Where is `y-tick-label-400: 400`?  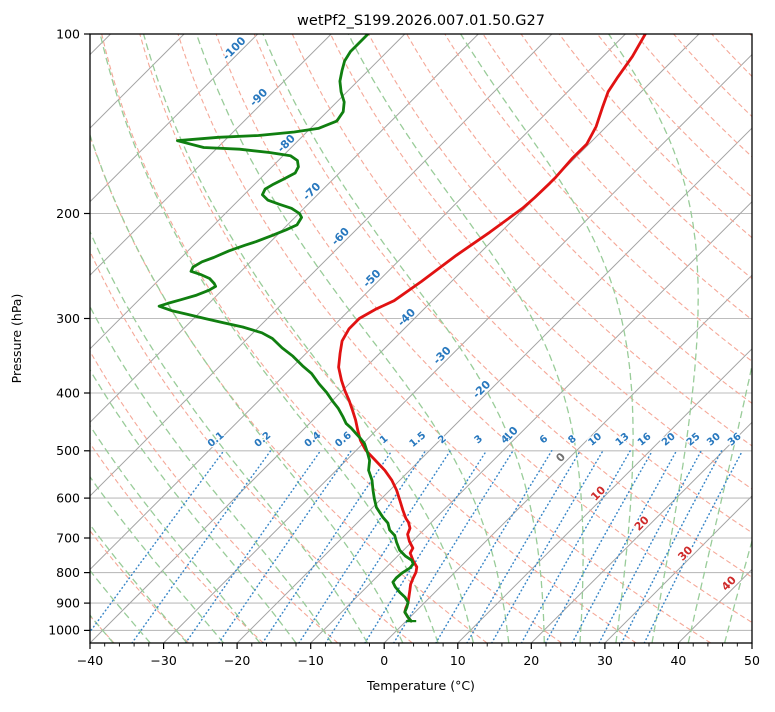 y-tick-label-400: 400 is located at coordinates (68, 392).